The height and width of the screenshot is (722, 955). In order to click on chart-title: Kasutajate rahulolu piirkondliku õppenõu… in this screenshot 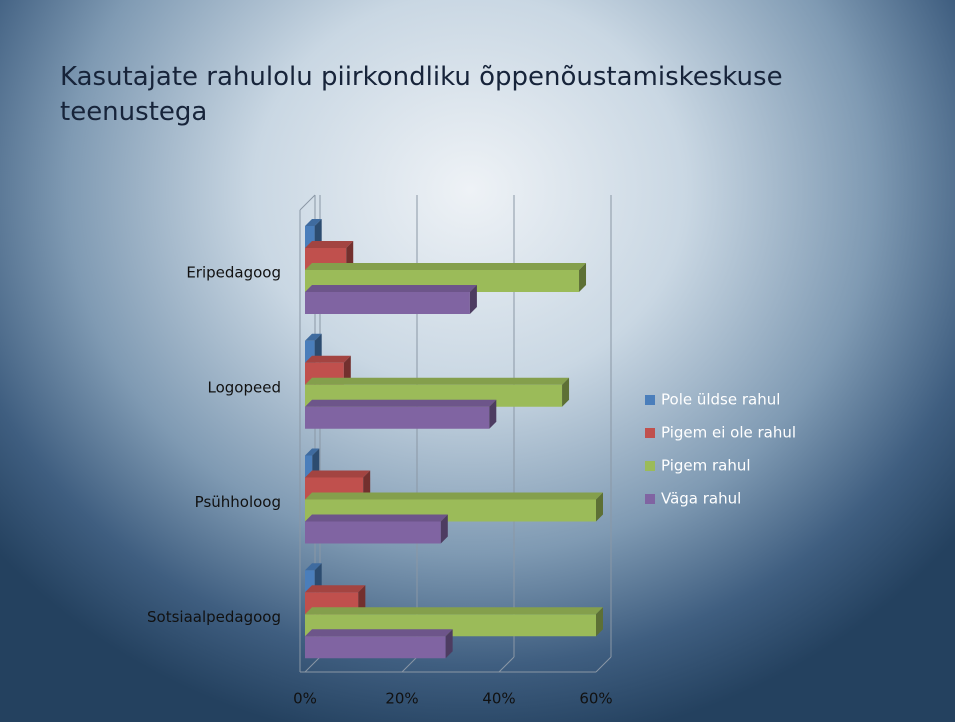, I will do `click(421, 94)`.